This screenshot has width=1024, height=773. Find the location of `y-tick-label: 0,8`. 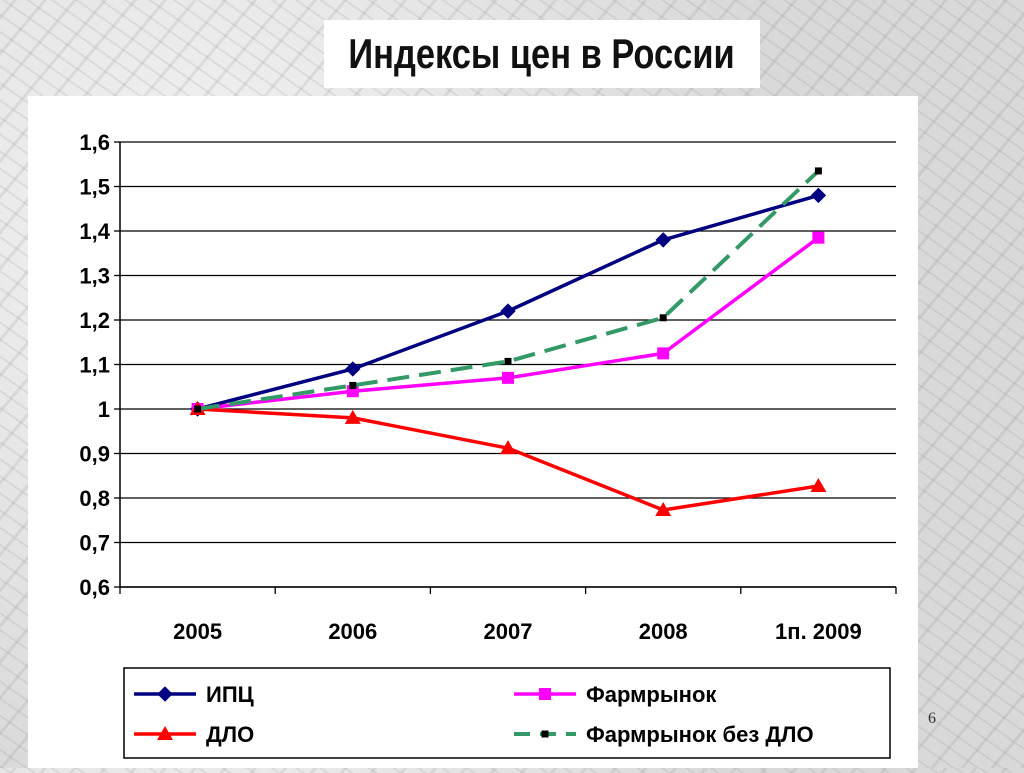

y-tick-label: 0,8 is located at coordinates (94, 498).